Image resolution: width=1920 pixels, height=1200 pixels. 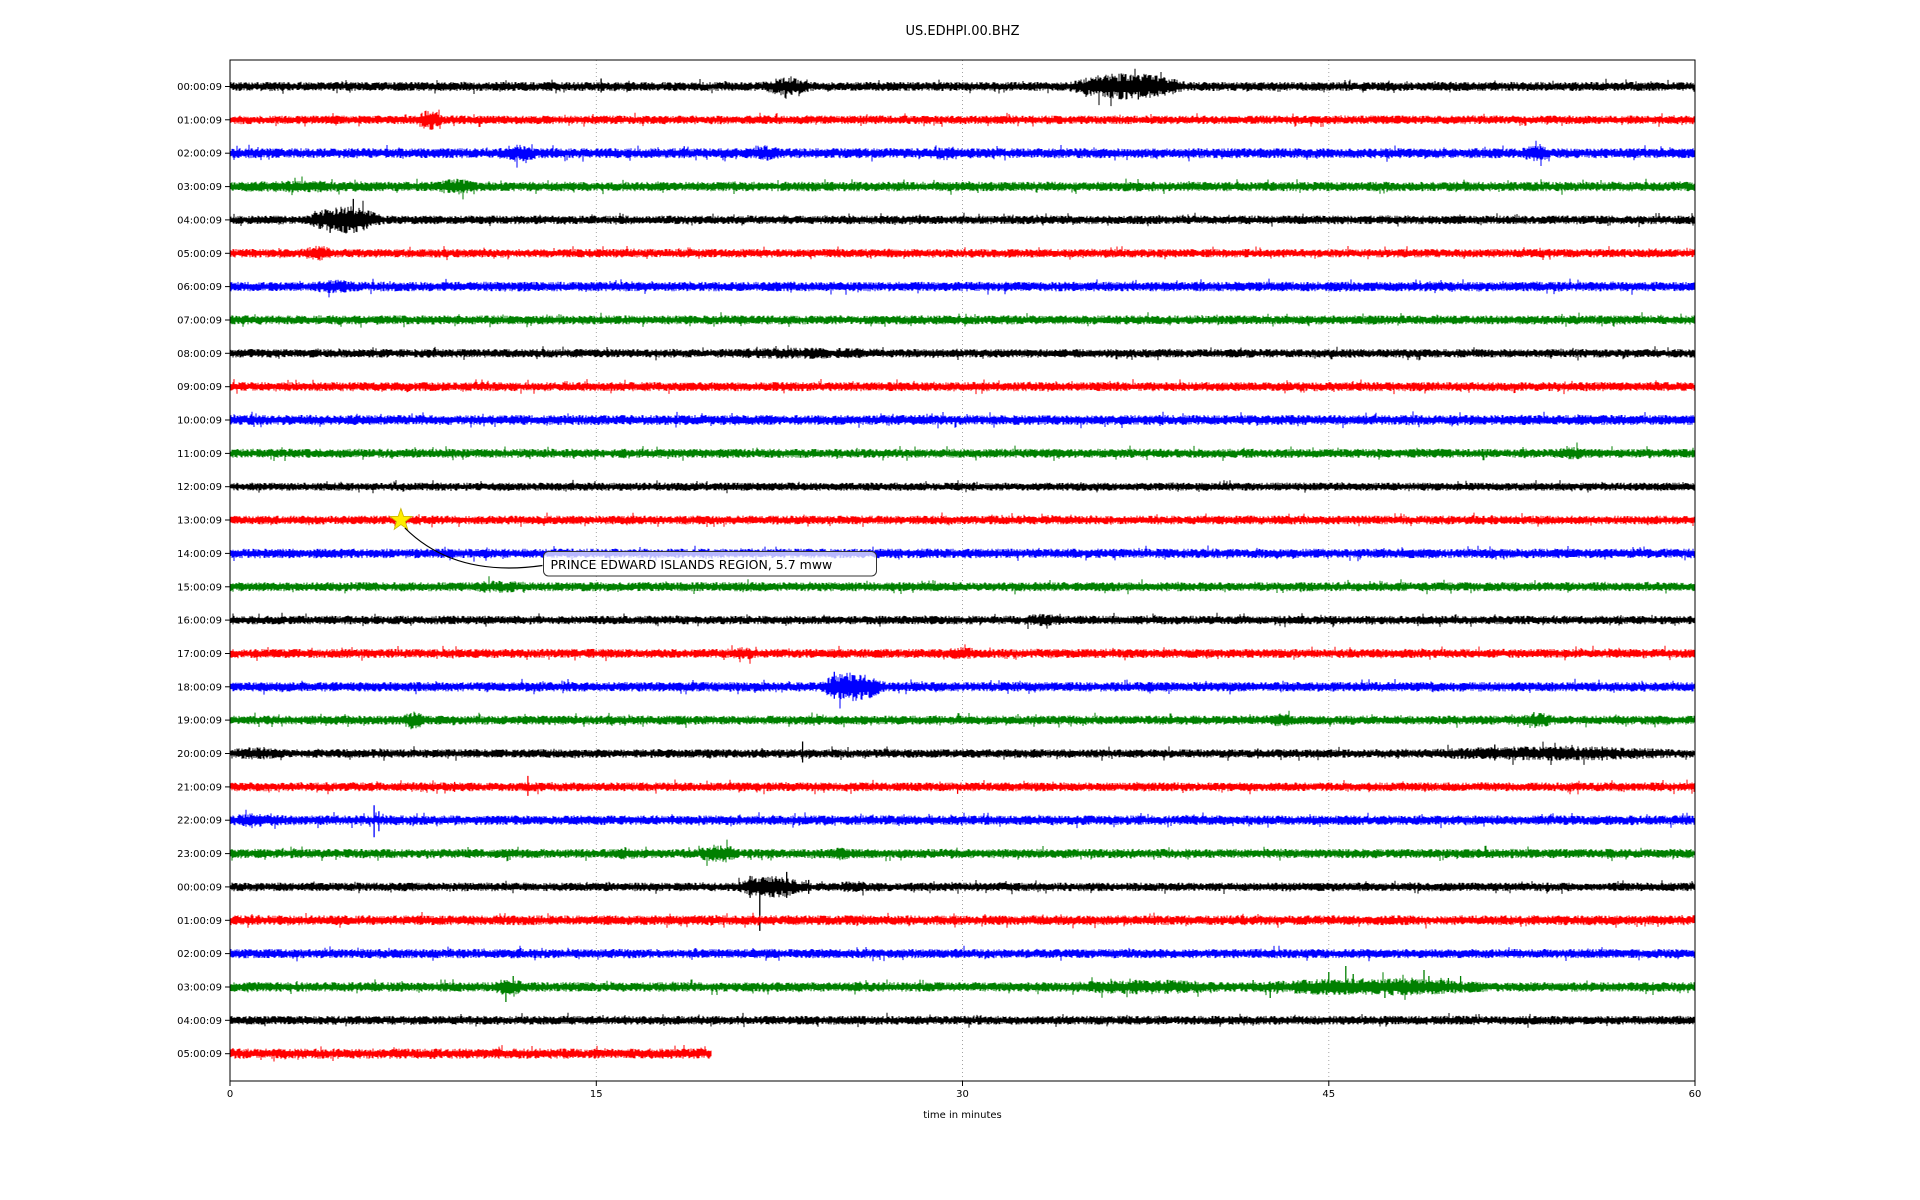 What do you see at coordinates (199, 821) in the screenshot?
I see `y-tick-label: 22:00:09` at bounding box center [199, 821].